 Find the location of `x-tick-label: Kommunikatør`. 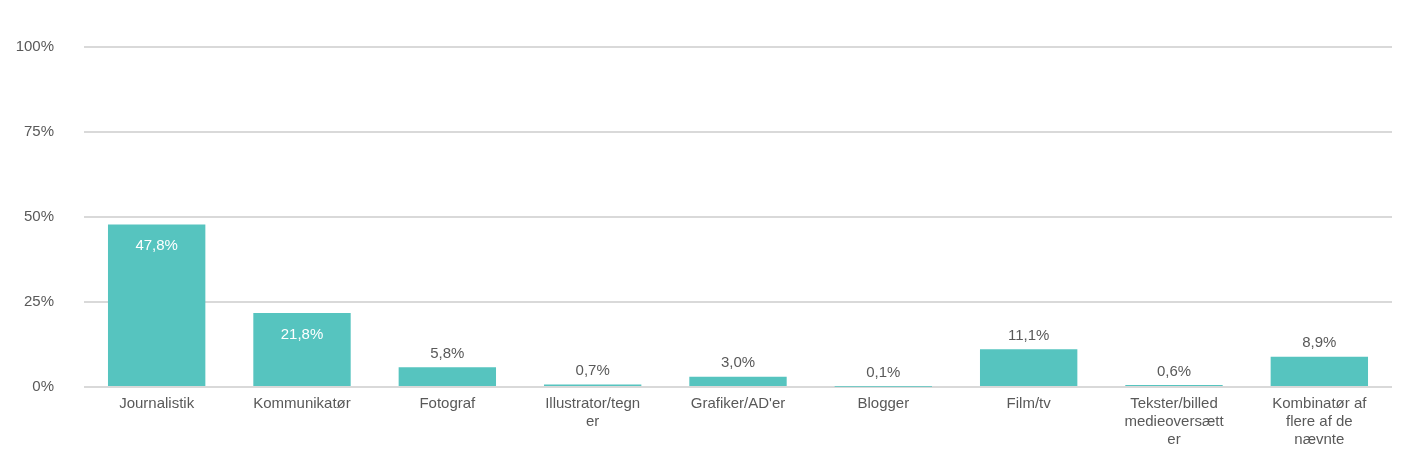

x-tick-label: Kommunikatør is located at coordinates (302, 403).